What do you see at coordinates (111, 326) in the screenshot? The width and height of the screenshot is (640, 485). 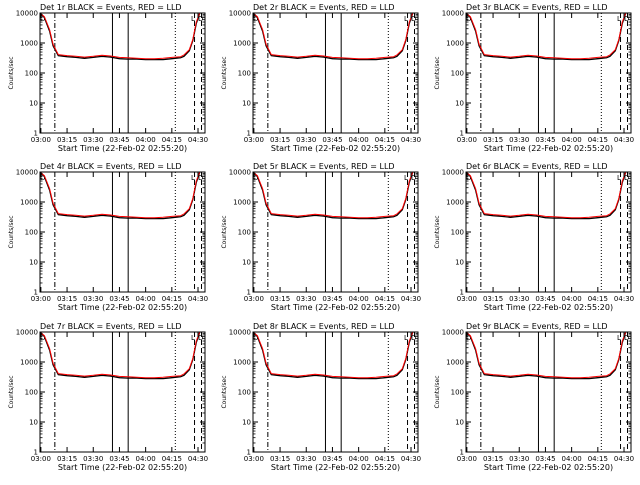 I see `panel-title: Det 7r BLACK = Events, RED = LLD` at bounding box center [111, 326].